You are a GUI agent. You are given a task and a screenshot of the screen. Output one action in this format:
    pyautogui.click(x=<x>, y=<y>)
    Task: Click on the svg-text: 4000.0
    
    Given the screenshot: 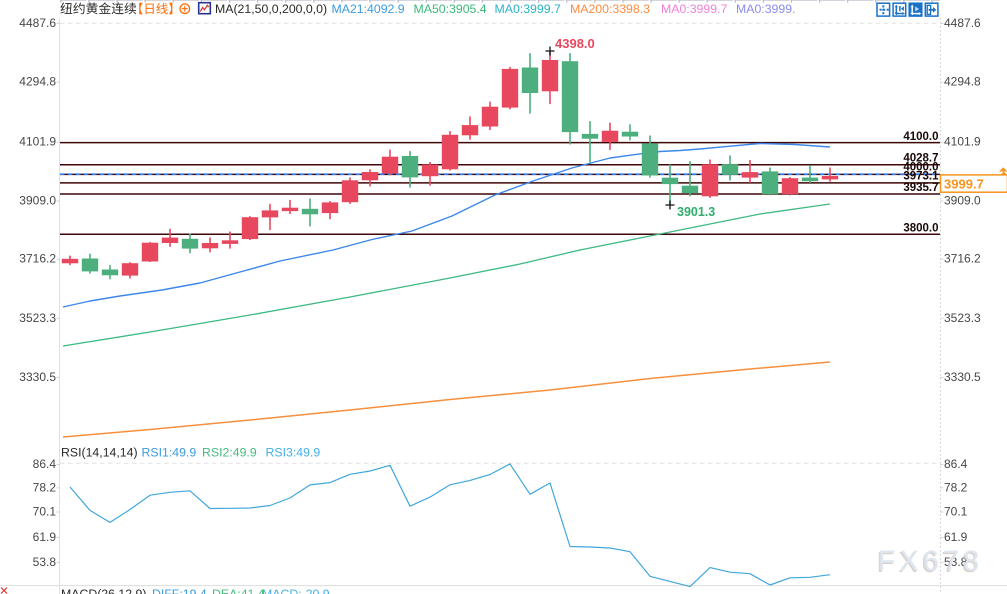 What is the action you would take?
    pyautogui.click(x=920, y=168)
    